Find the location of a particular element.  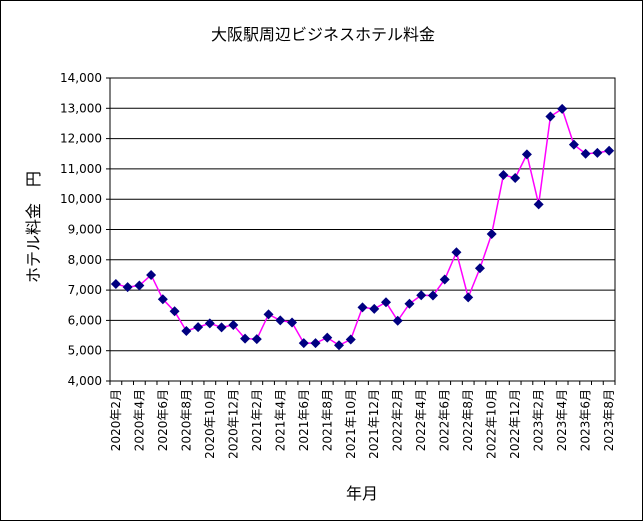

chart-title: 大阪駅周辺ビジネスホテル料金 is located at coordinates (323, 34).